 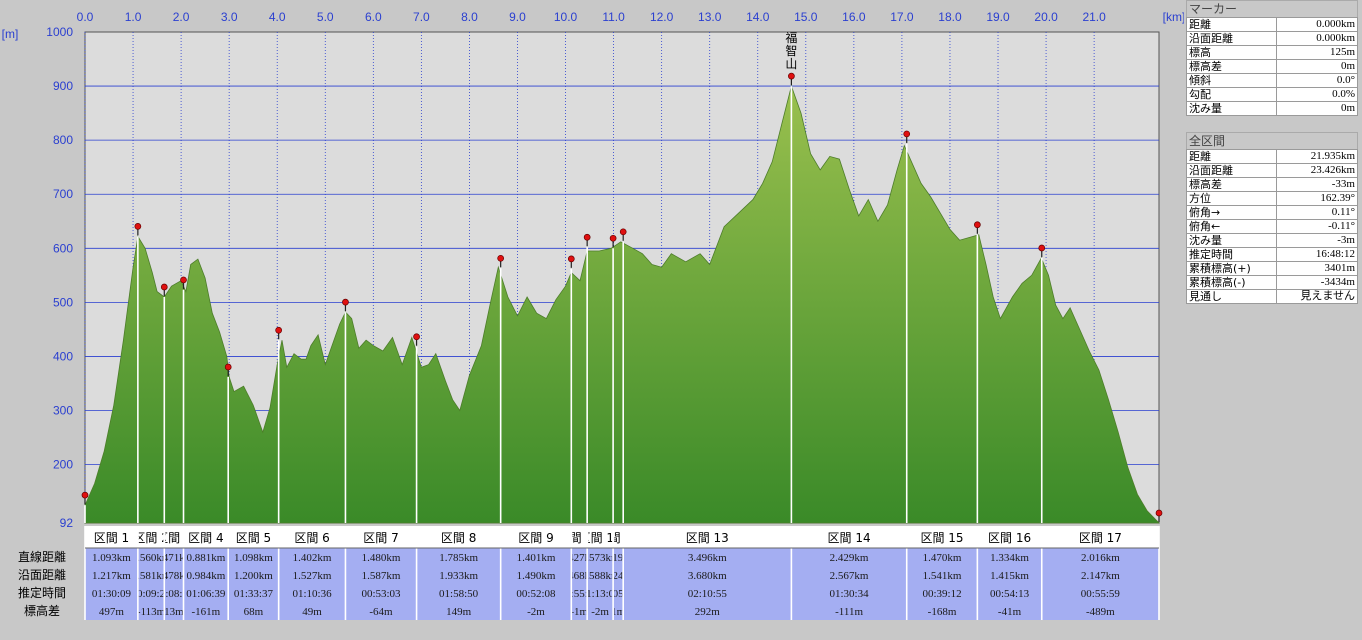 I want to click on segment-value: 01:30:34, so click(x=849, y=594).